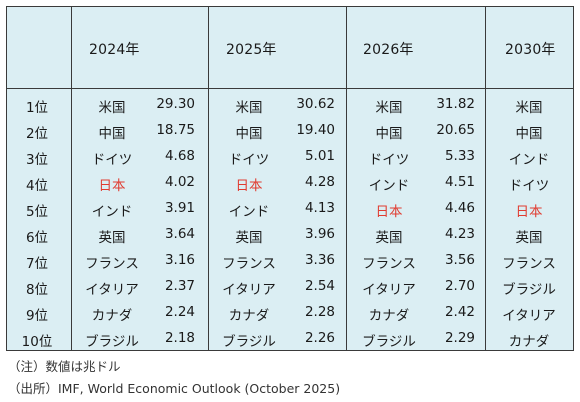 This screenshot has height=402, width=580. Describe the element at coordinates (459, 208) in the screenshot. I see `gdp-value-cell: 4.46` at that location.